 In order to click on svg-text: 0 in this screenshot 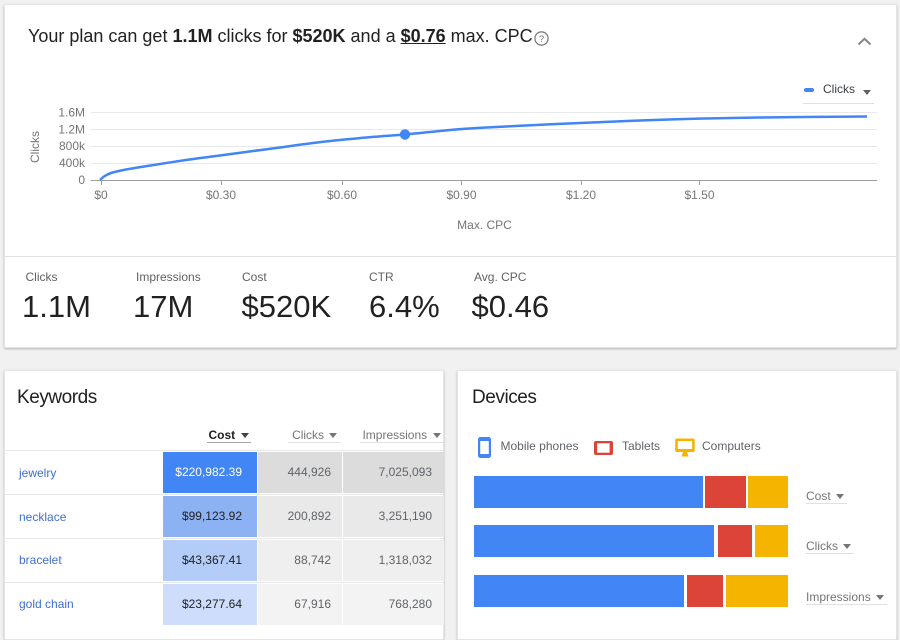, I will do `click(81, 180)`.